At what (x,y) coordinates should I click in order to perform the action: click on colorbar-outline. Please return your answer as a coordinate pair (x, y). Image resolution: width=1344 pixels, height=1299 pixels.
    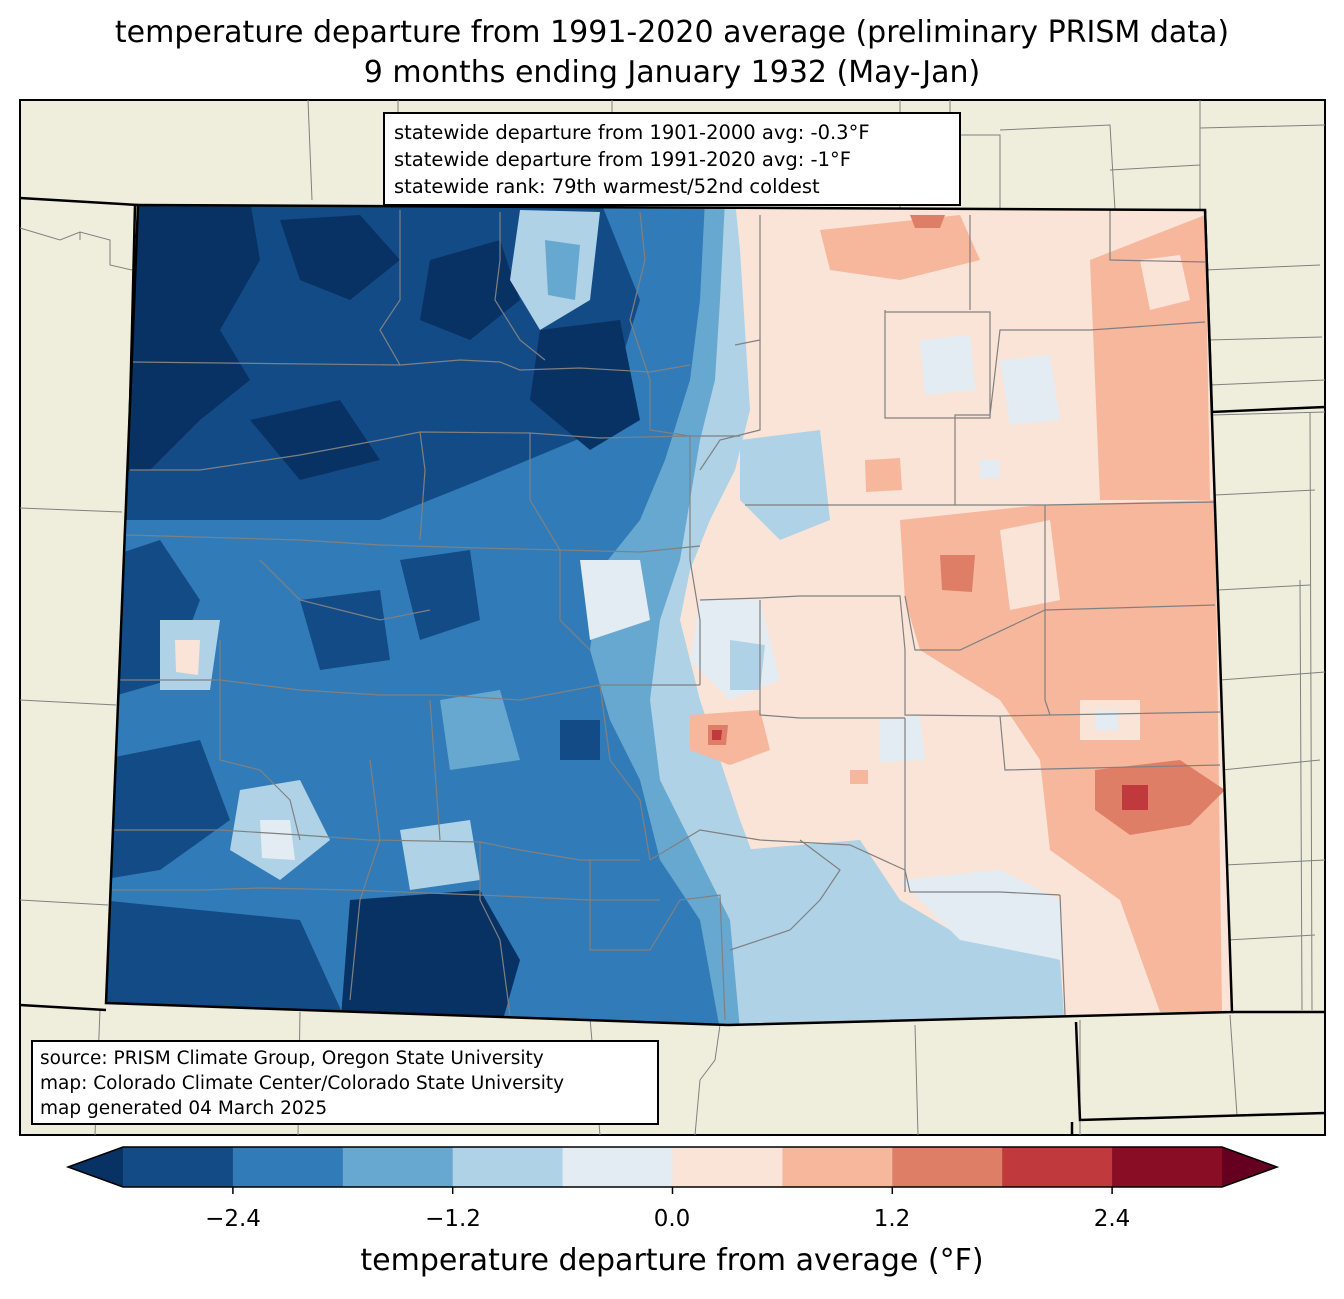
    Looking at the image, I should click on (672, 1167).